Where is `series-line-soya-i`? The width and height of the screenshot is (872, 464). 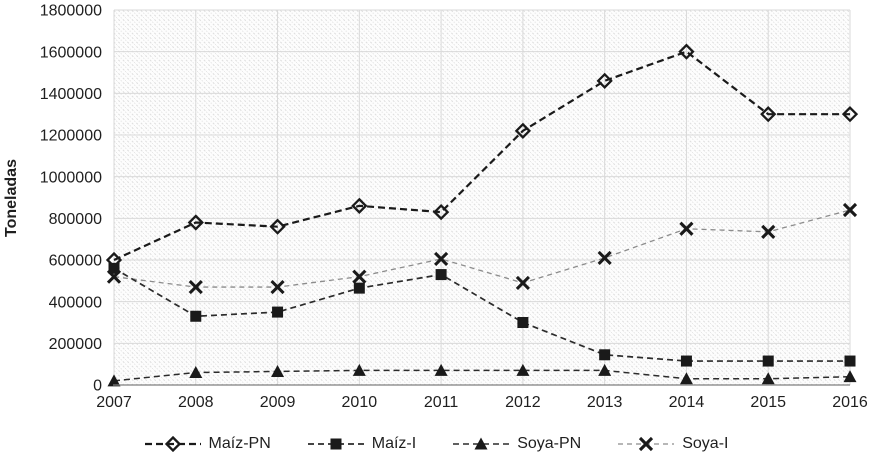
series-line-soya-i is located at coordinates (482, 248).